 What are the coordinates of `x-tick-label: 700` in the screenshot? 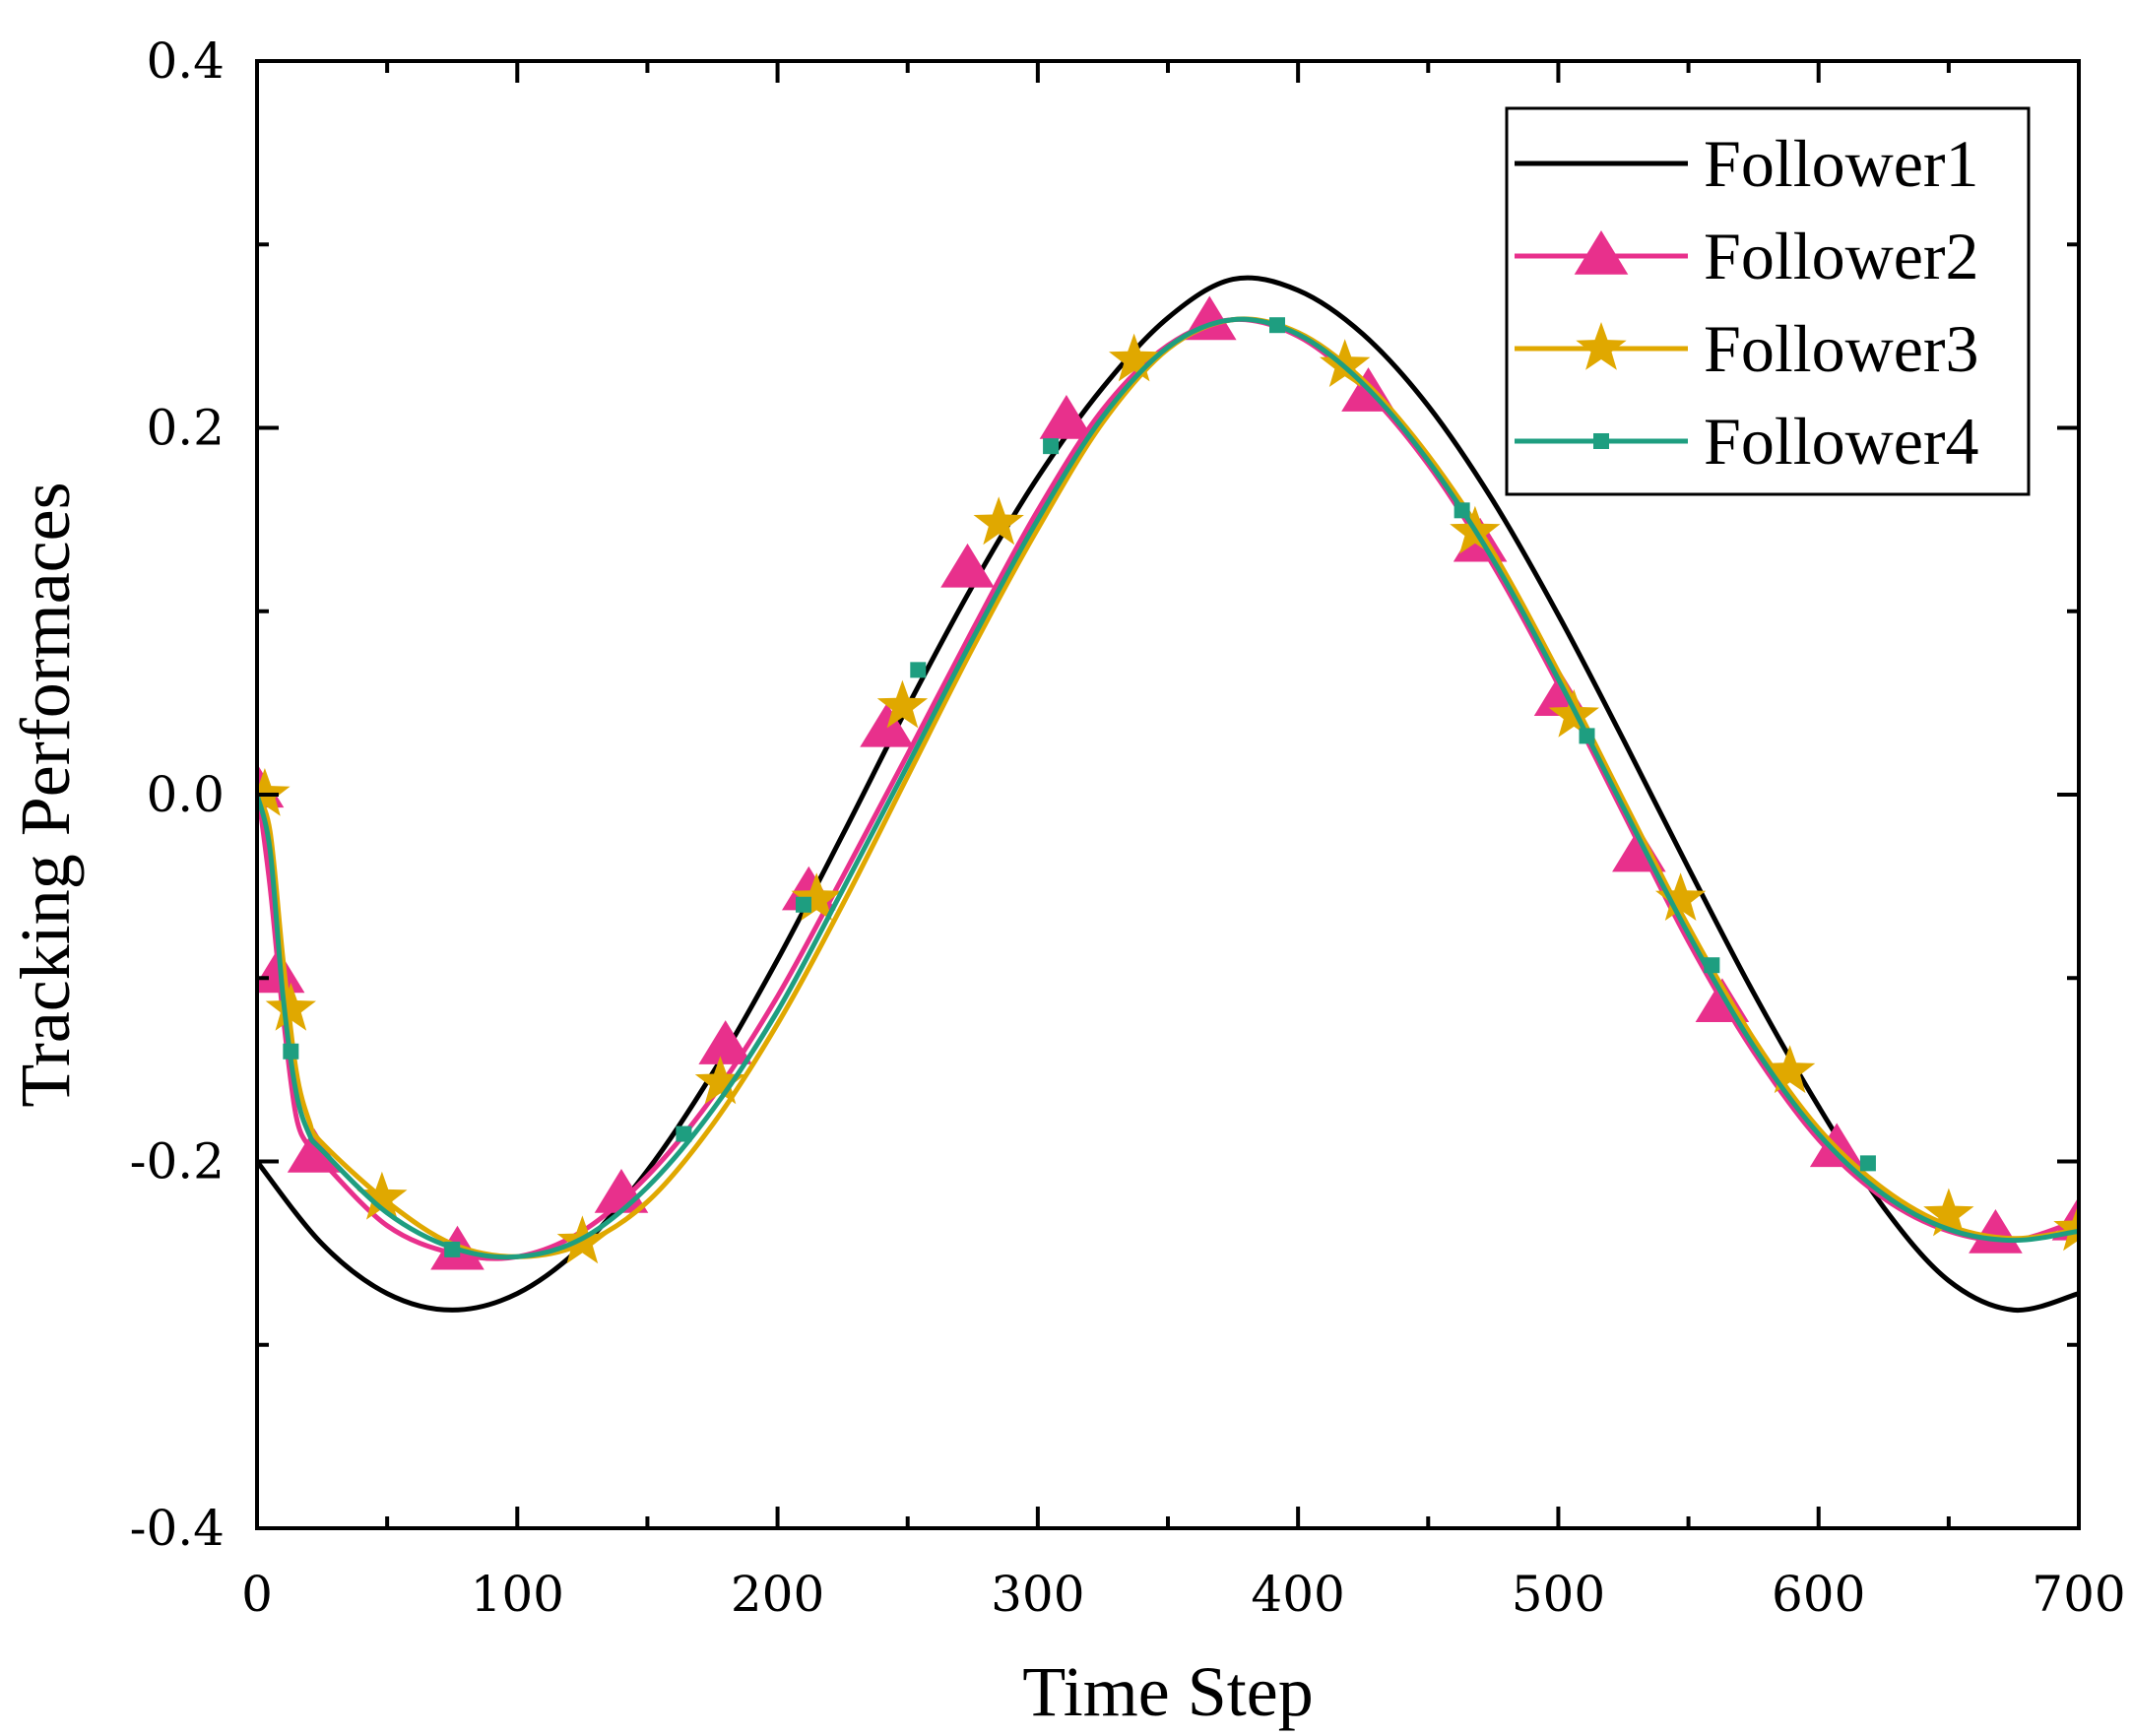 It's located at (2078, 1595).